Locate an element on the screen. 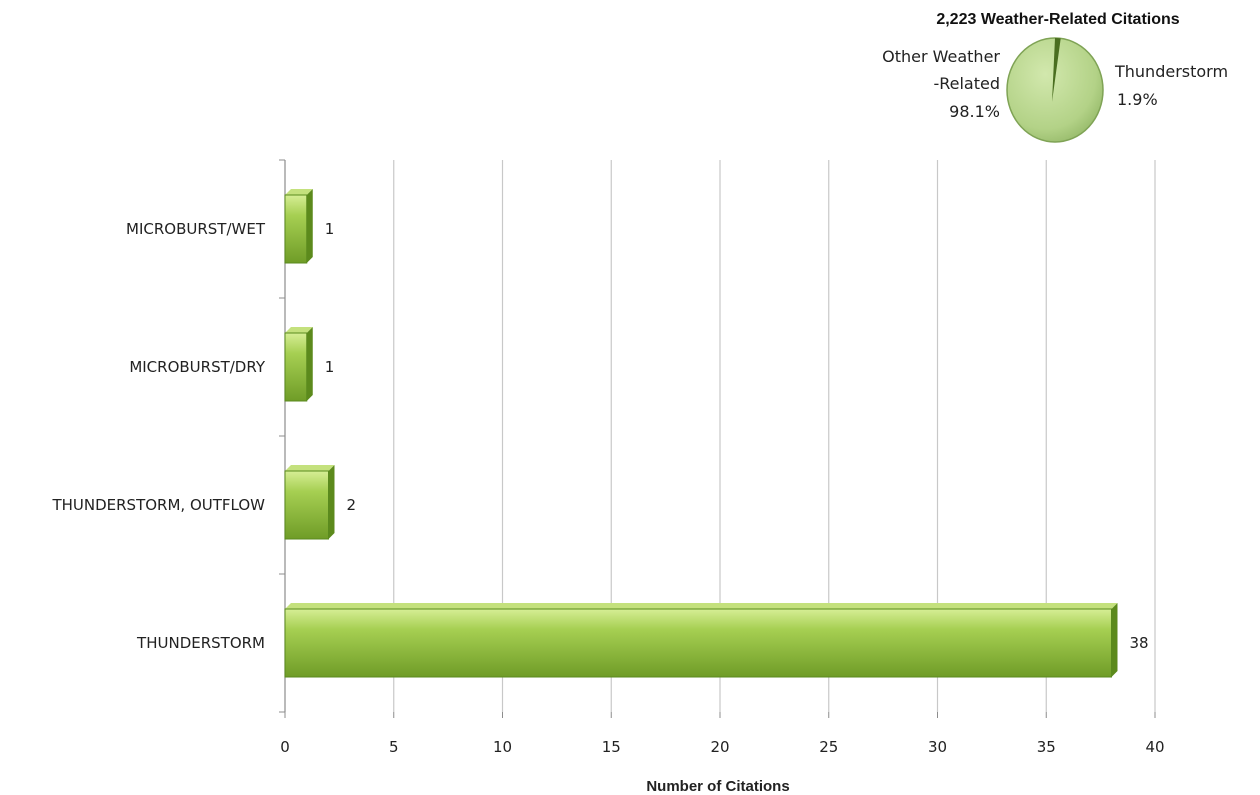 This screenshot has height=795, width=1260. x-tick-label-40: 40 is located at coordinates (1154, 747).